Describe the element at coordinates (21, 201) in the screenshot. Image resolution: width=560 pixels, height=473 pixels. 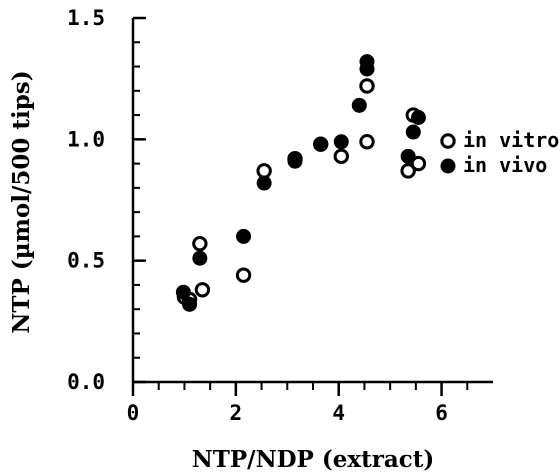
I see `y-axis-title: NTP (µmol/500 tips)` at that location.